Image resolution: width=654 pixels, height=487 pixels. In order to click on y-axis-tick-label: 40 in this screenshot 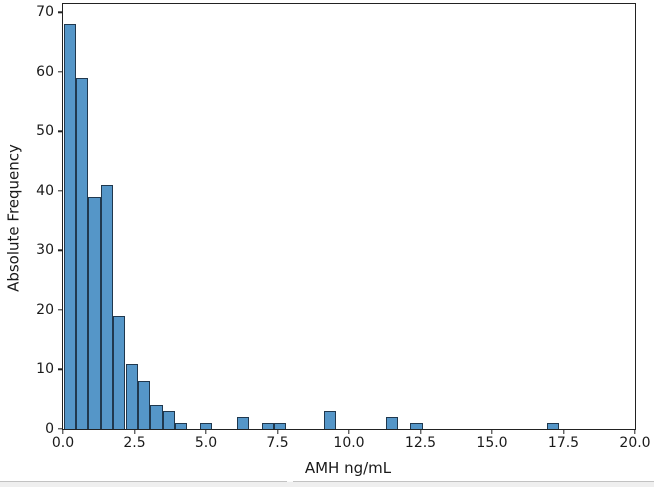, I will do `click(45, 190)`.